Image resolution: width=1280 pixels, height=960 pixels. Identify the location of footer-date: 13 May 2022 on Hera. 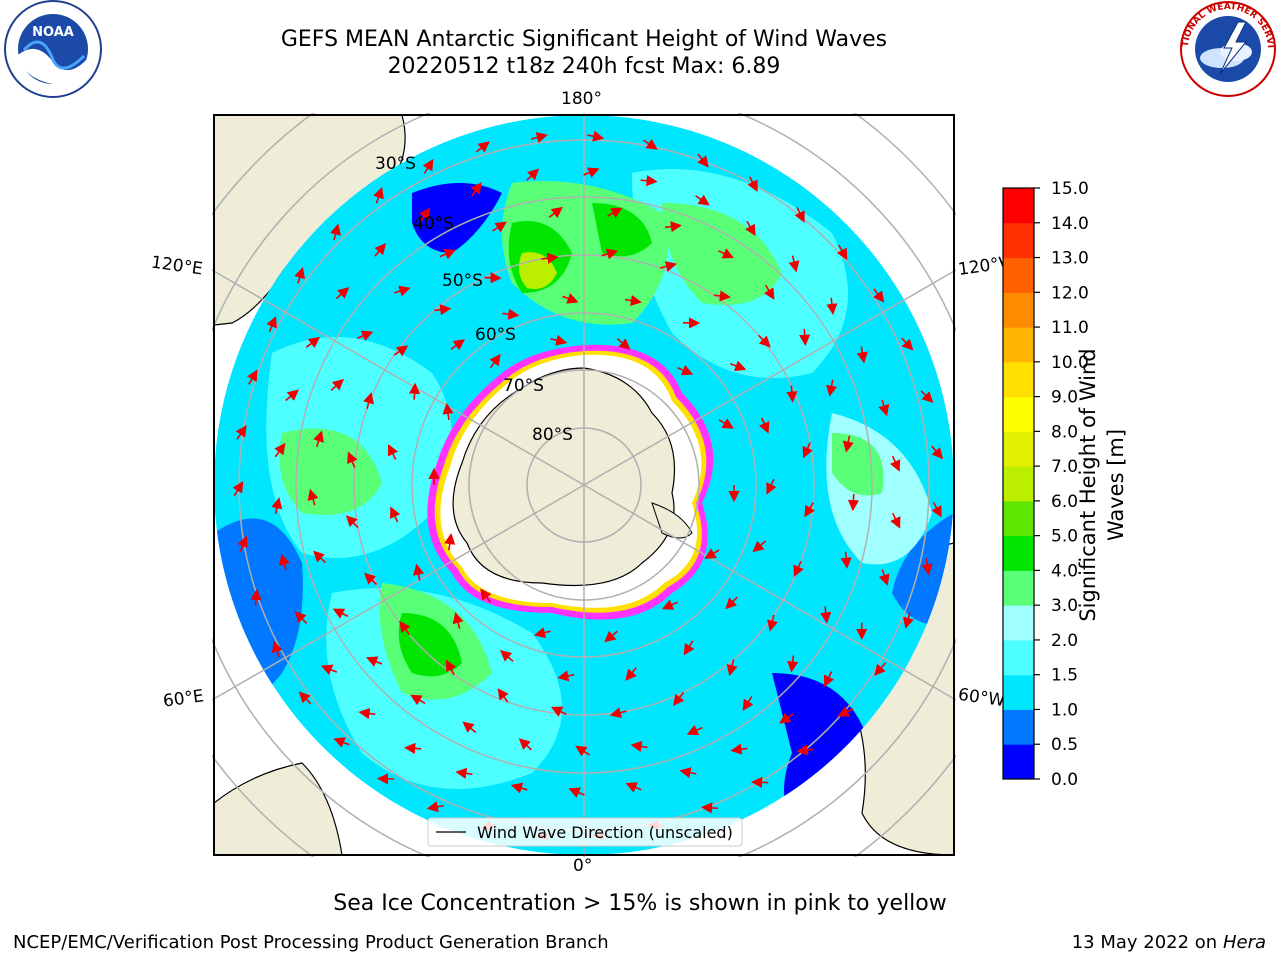
(1169, 942).